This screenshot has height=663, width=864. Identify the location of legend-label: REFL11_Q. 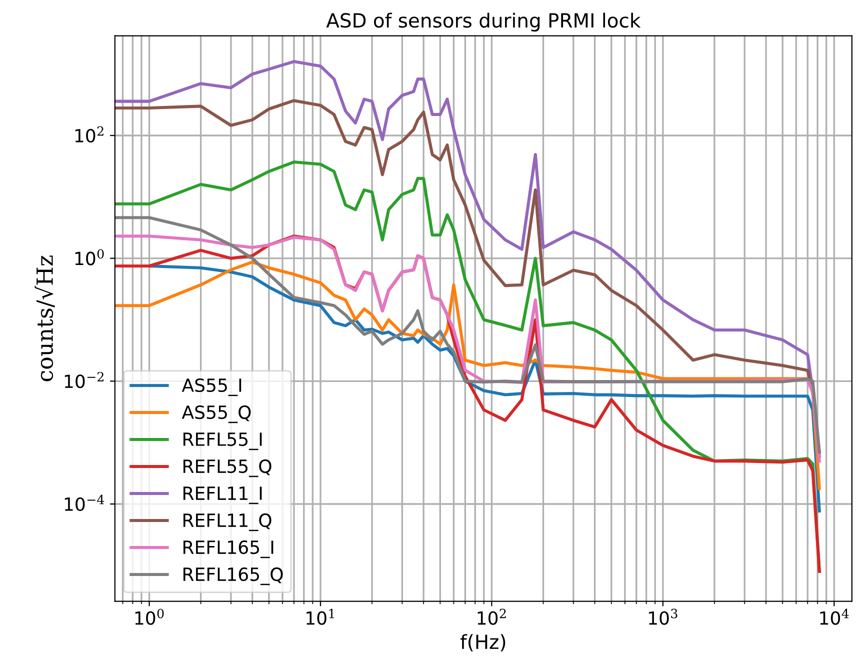
(227, 522).